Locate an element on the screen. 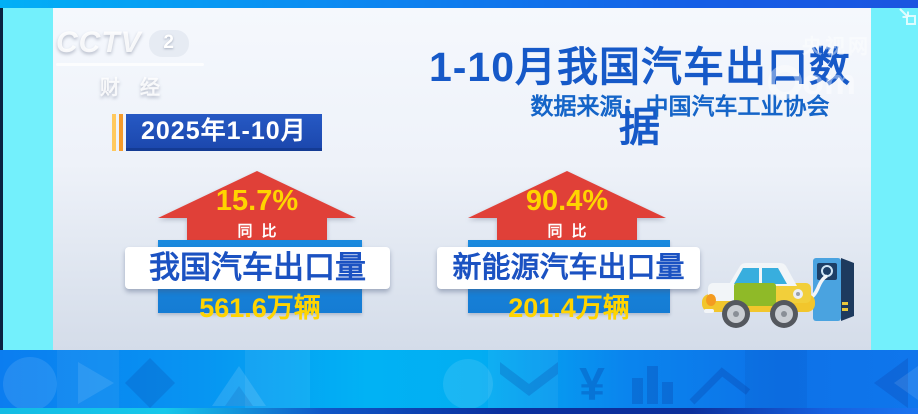  channel-number-badge: 2 is located at coordinates (168, 43).